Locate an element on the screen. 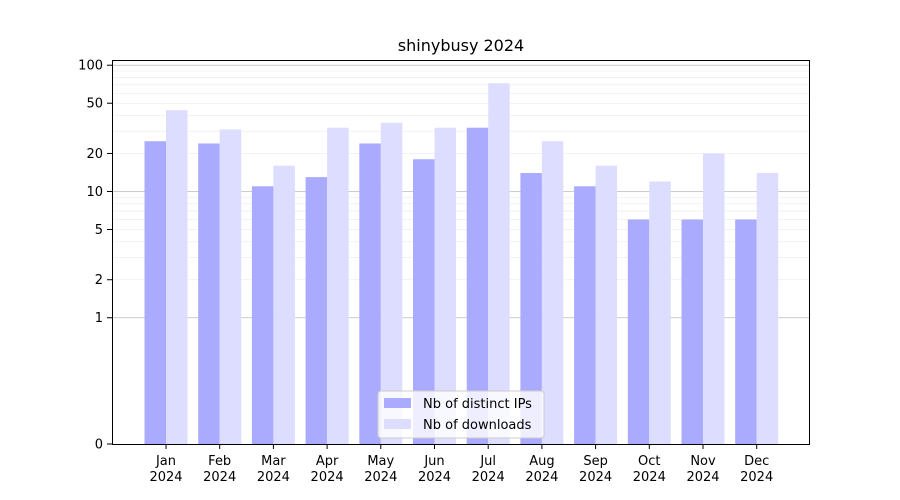  legend: Nb of distinct IPs Nb of downloads is located at coordinates (461, 414).